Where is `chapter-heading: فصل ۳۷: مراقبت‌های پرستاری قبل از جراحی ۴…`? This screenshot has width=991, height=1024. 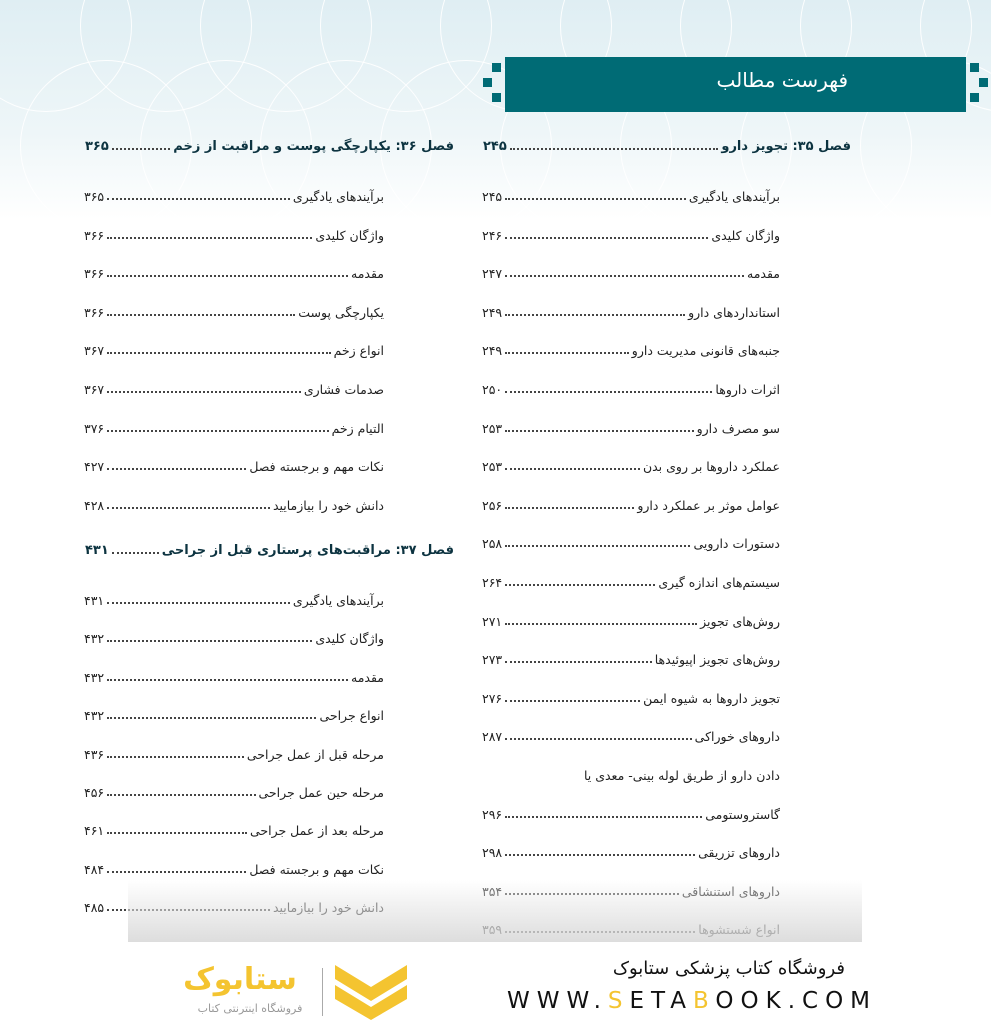
chapter-heading: فصل ۳۷: مراقبت‌های پرستاری قبل از جراحی ۴… is located at coordinates (269, 548).